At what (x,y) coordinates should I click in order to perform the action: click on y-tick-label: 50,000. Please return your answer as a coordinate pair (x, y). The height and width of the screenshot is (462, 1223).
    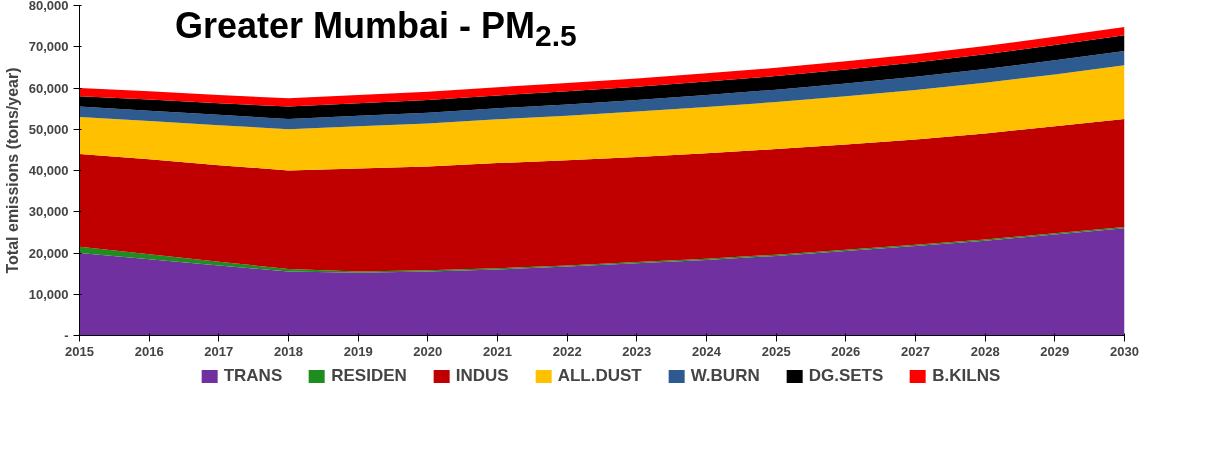
    Looking at the image, I should click on (48, 129).